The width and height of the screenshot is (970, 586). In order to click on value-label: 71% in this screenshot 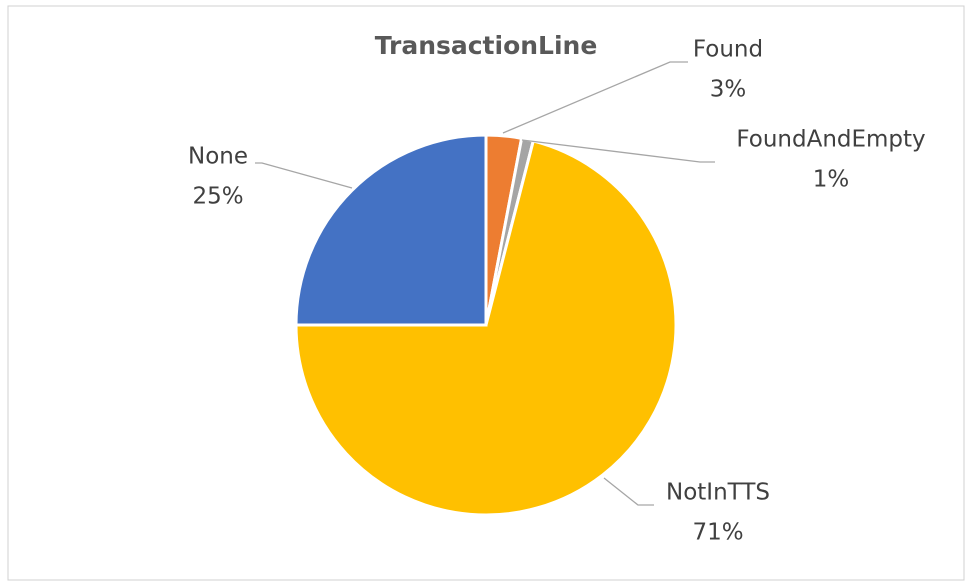, I will do `click(717, 533)`.